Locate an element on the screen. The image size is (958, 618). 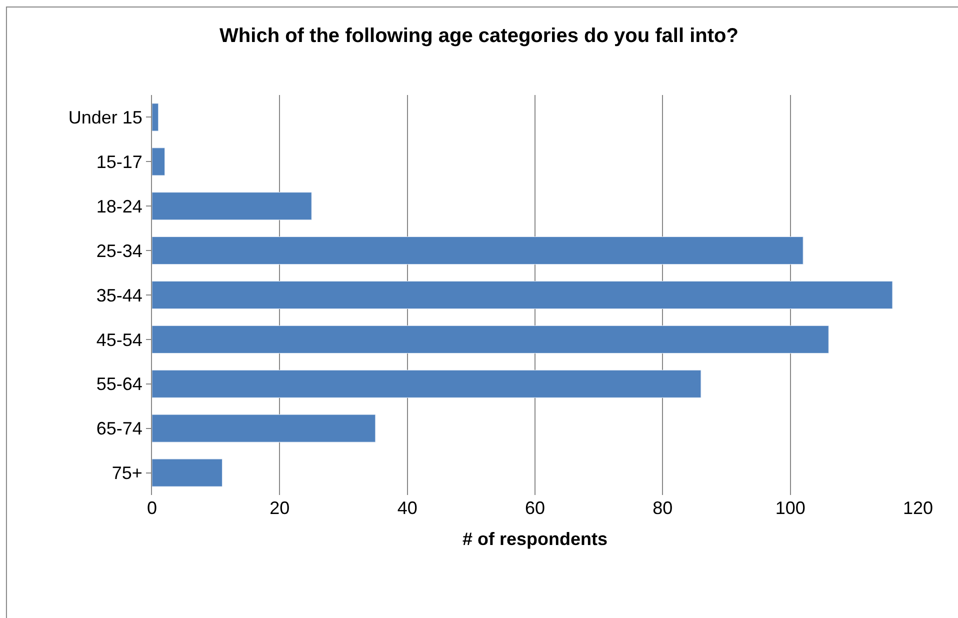
x-tick-label: 40 is located at coordinates (407, 508).